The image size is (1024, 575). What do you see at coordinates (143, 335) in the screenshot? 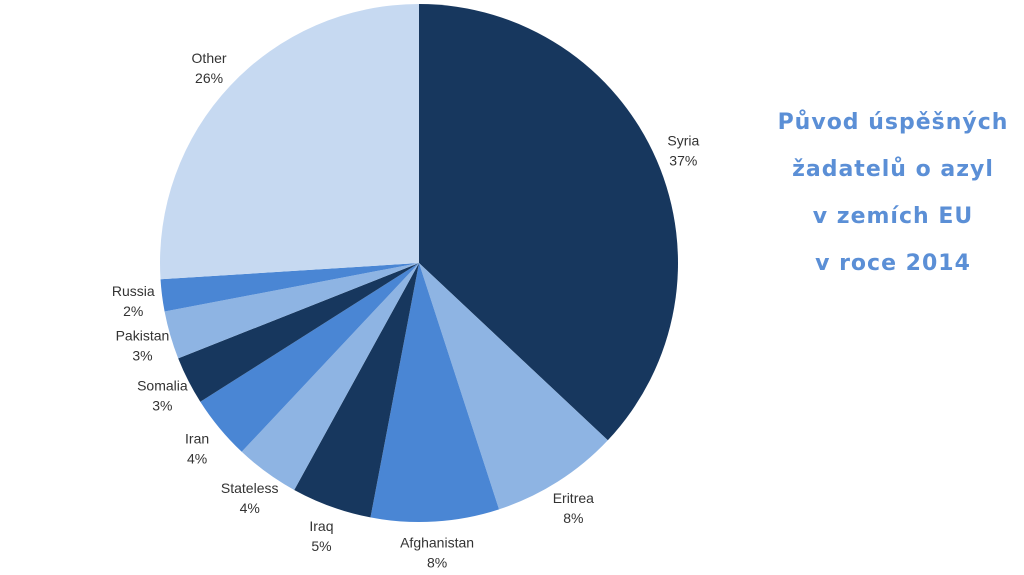
I see `slice-label: Pakistan` at bounding box center [143, 335].